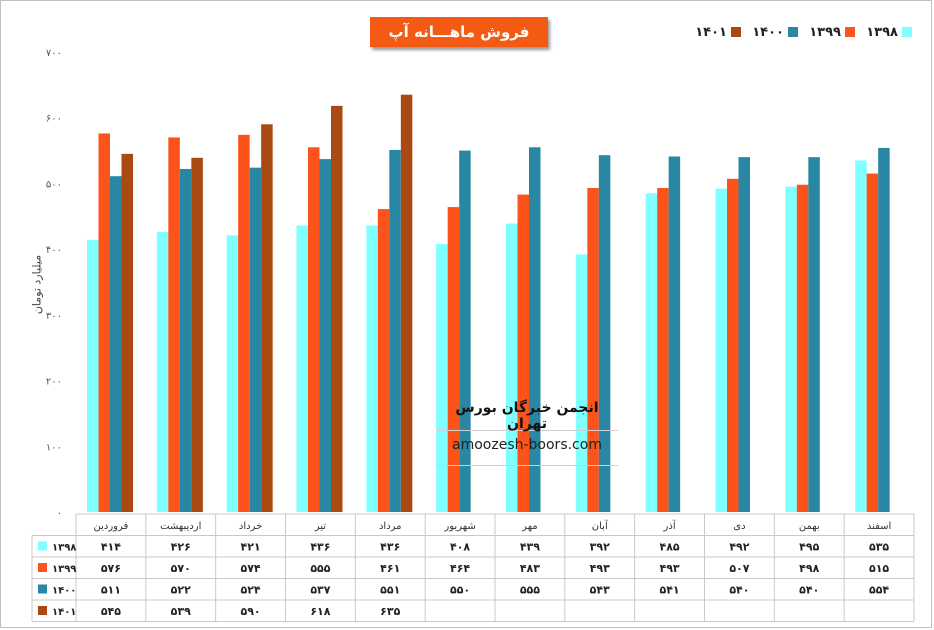 This screenshot has height=630, width=934. I want to click on category-label-8: آذر, so click(670, 525).